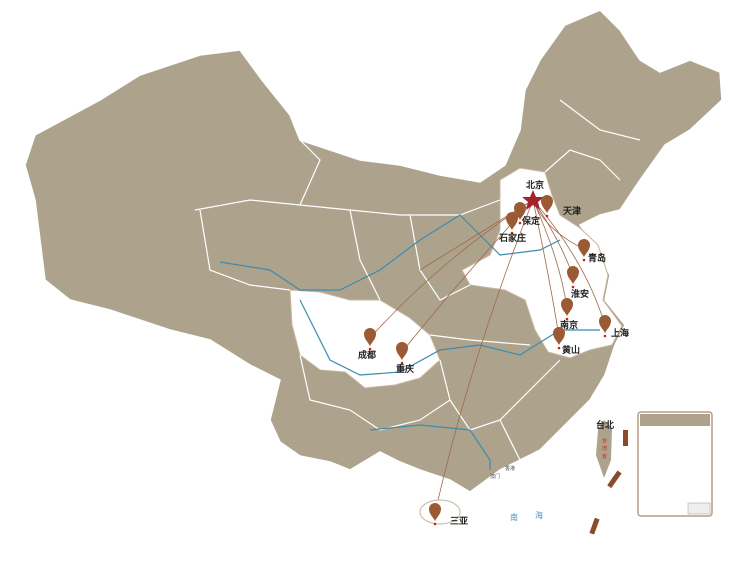 The width and height of the screenshot is (740, 562). What do you see at coordinates (605, 425) in the screenshot?
I see `label-taipei: 台北` at bounding box center [605, 425].